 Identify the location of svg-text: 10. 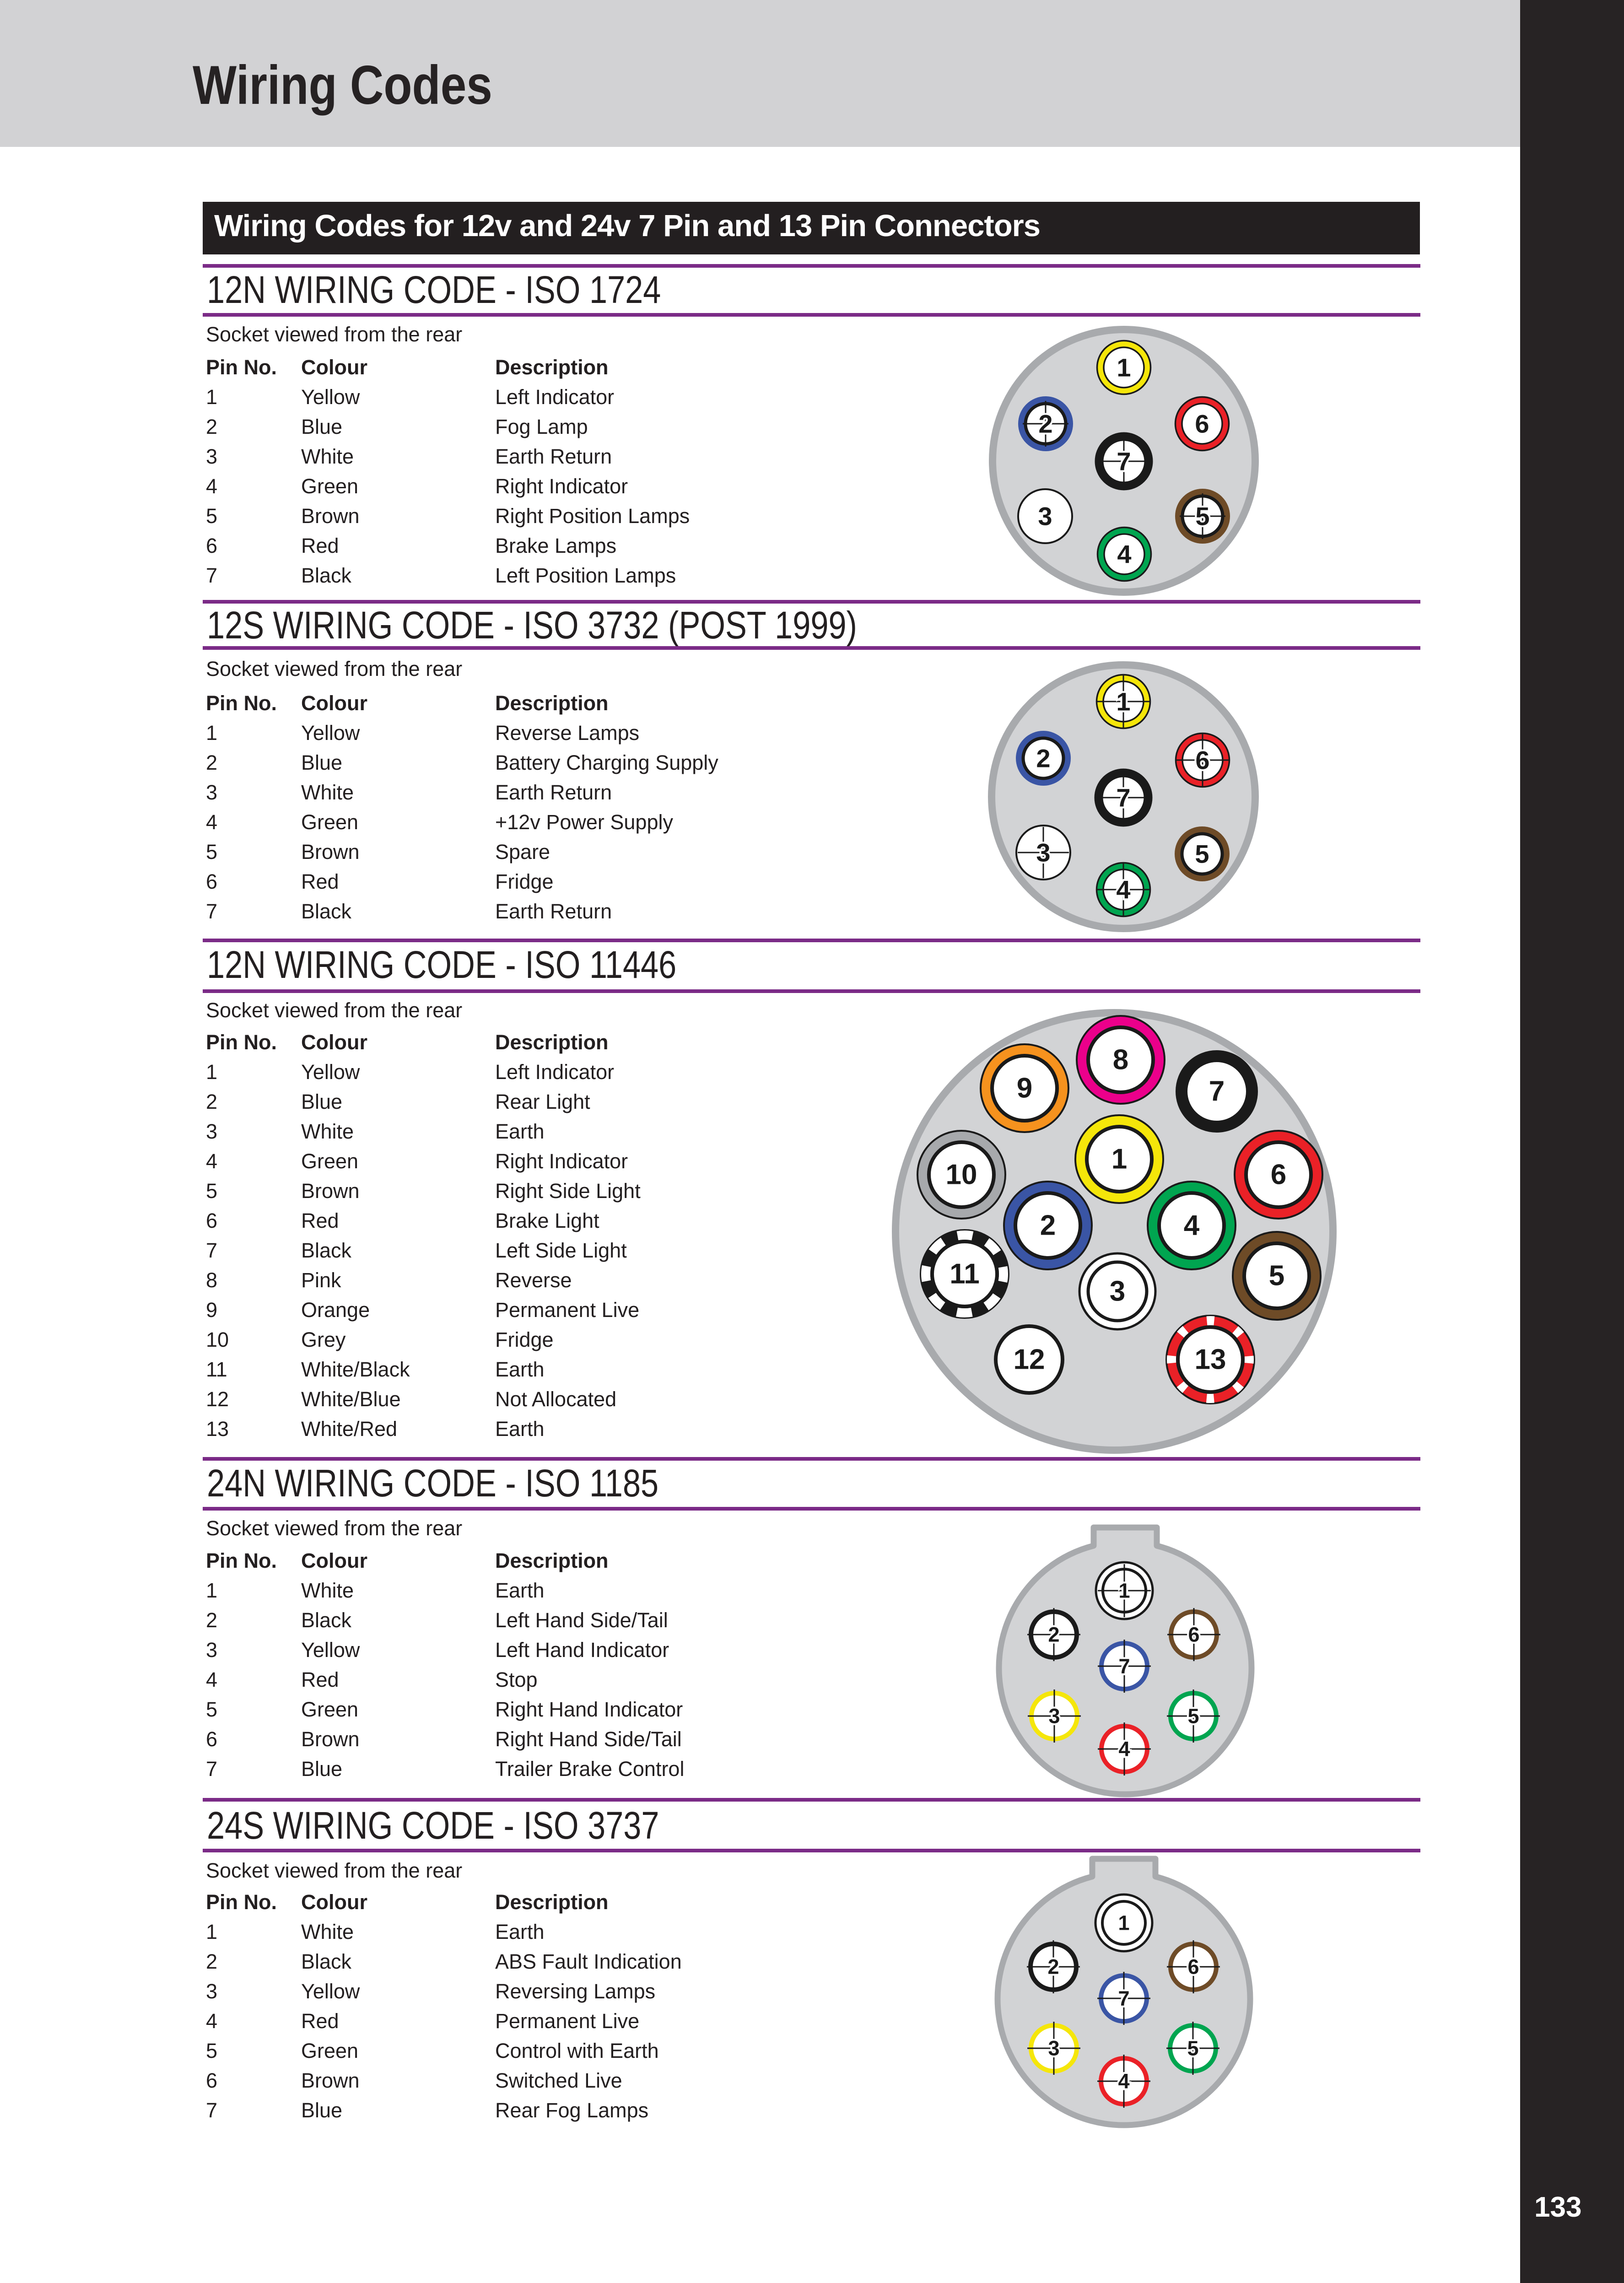
(961, 1175).